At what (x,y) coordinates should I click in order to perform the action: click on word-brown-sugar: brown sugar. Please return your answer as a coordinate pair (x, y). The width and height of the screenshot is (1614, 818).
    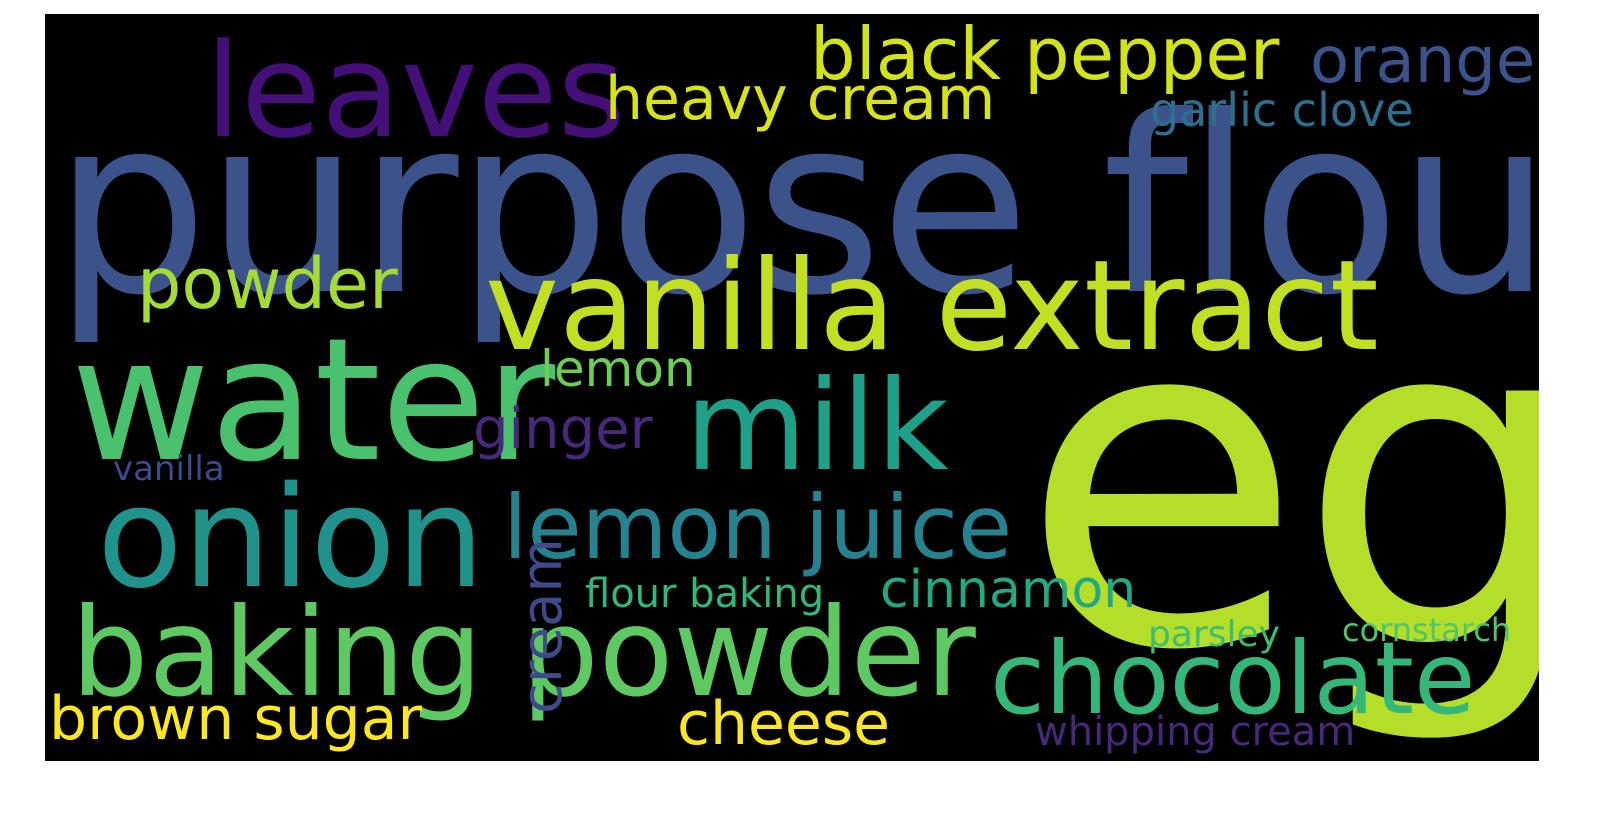
    Looking at the image, I should click on (236, 719).